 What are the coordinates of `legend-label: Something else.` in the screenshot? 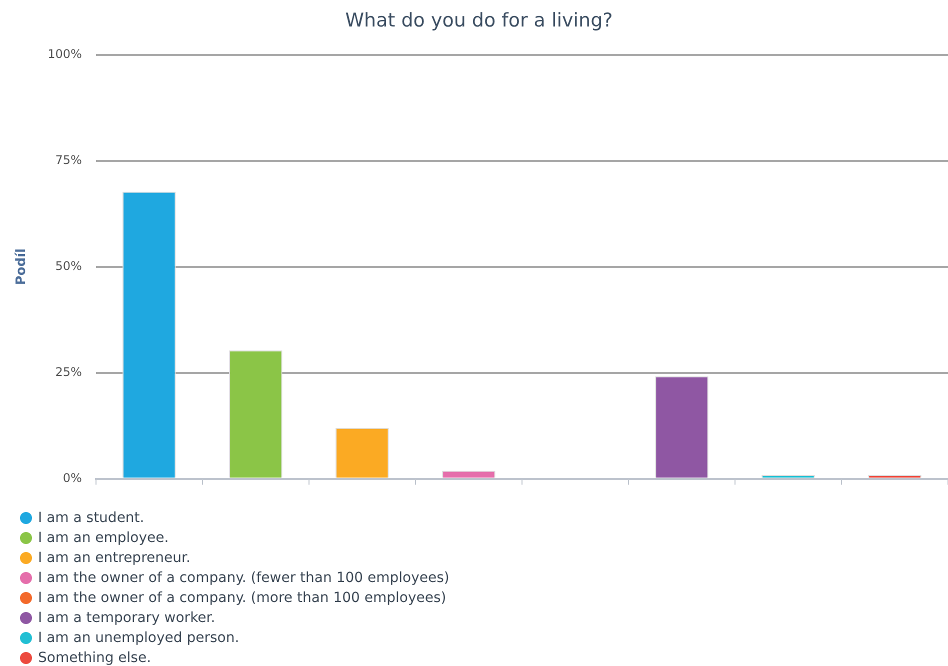 It's located at (95, 658).